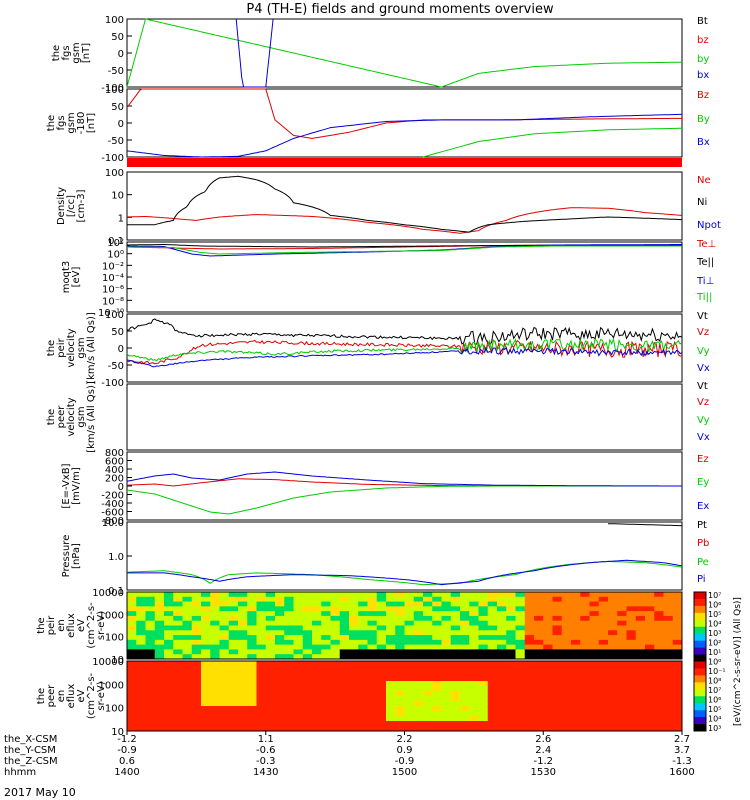  I want to click on y-tick-label: 10⁻¹⁰, so click(111, 313).